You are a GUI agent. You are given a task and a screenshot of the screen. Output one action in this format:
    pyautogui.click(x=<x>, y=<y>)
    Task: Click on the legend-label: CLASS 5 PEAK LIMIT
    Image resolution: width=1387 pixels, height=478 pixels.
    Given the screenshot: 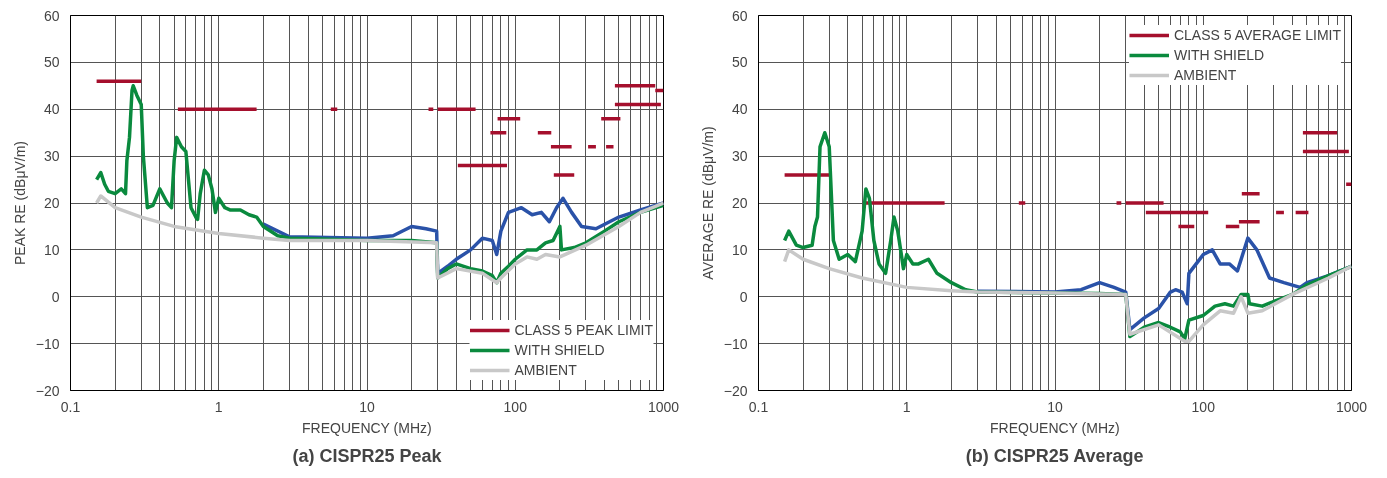 What is the action you would take?
    pyautogui.click(x=583, y=330)
    